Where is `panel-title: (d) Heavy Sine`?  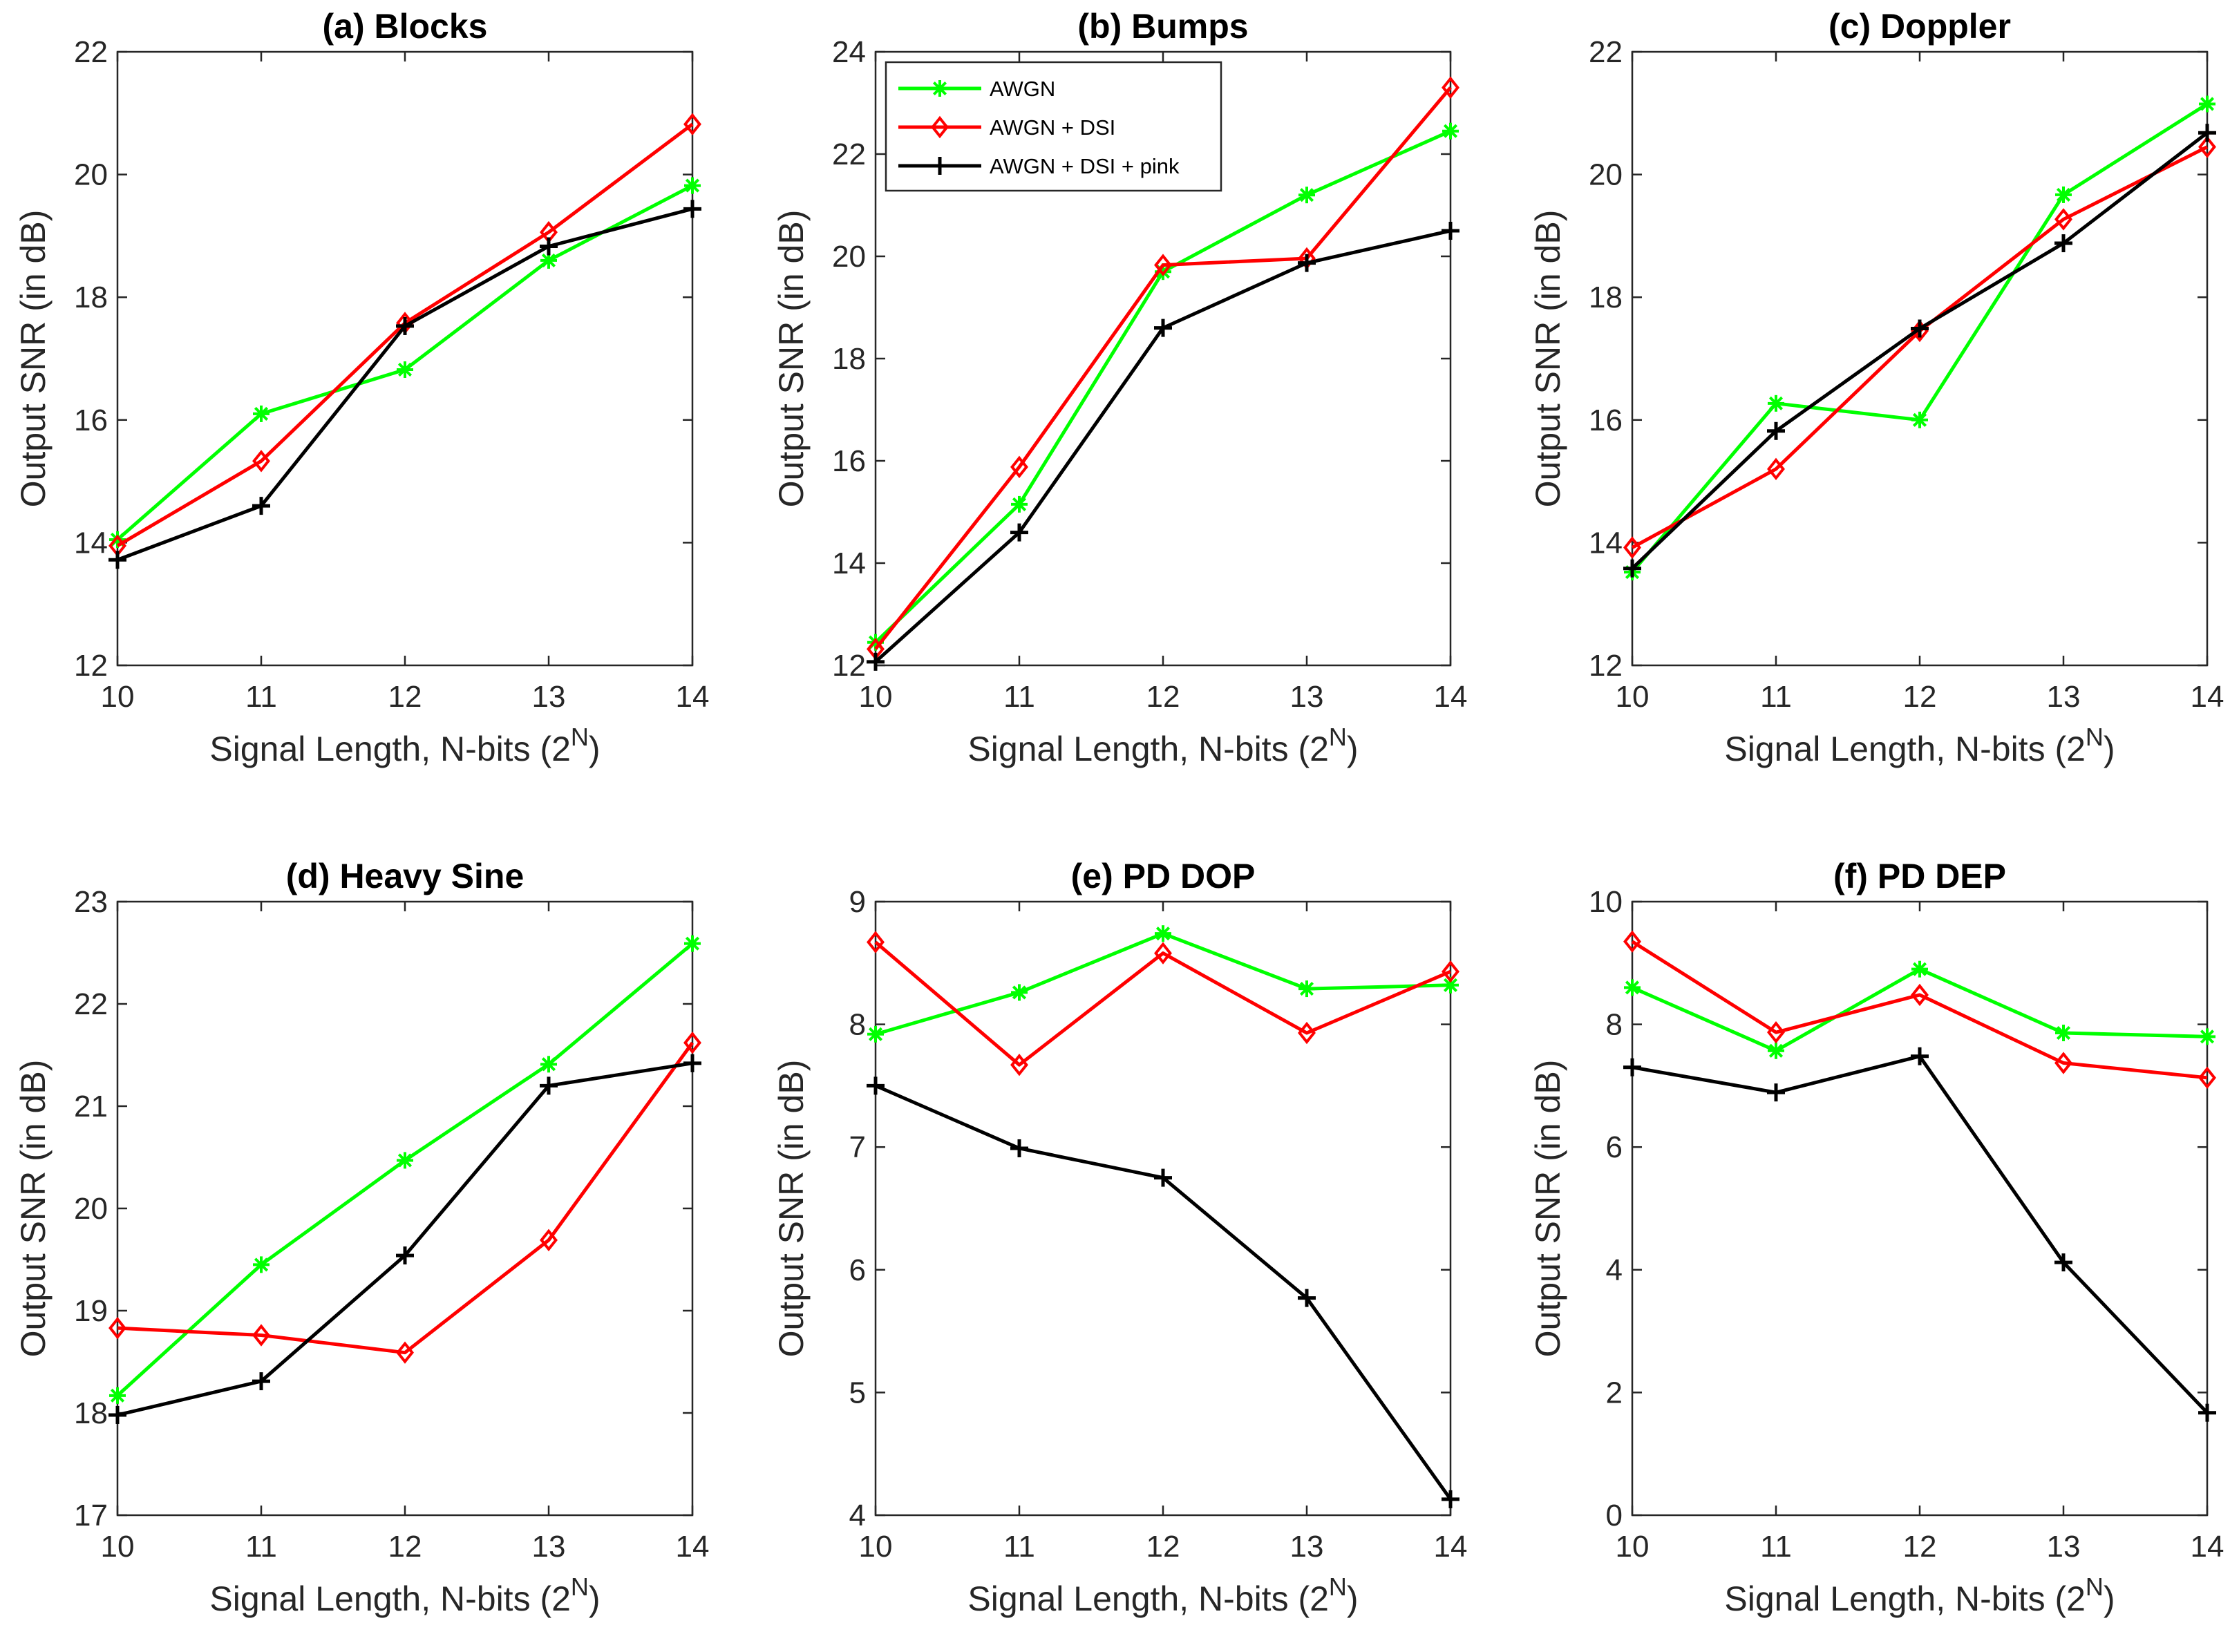 panel-title: (d) Heavy Sine is located at coordinates (405, 876).